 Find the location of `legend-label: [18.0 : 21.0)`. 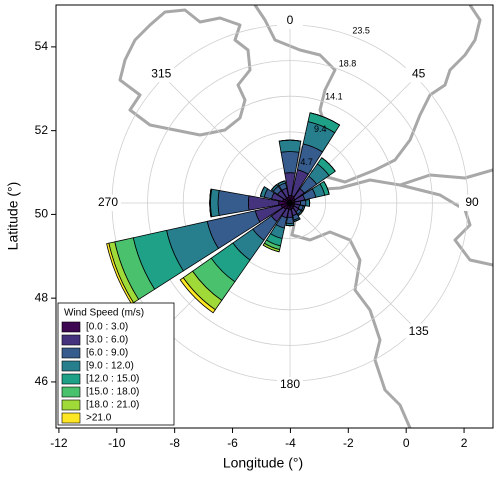

legend-label: [18.0 : 21.0) is located at coordinates (112, 405).